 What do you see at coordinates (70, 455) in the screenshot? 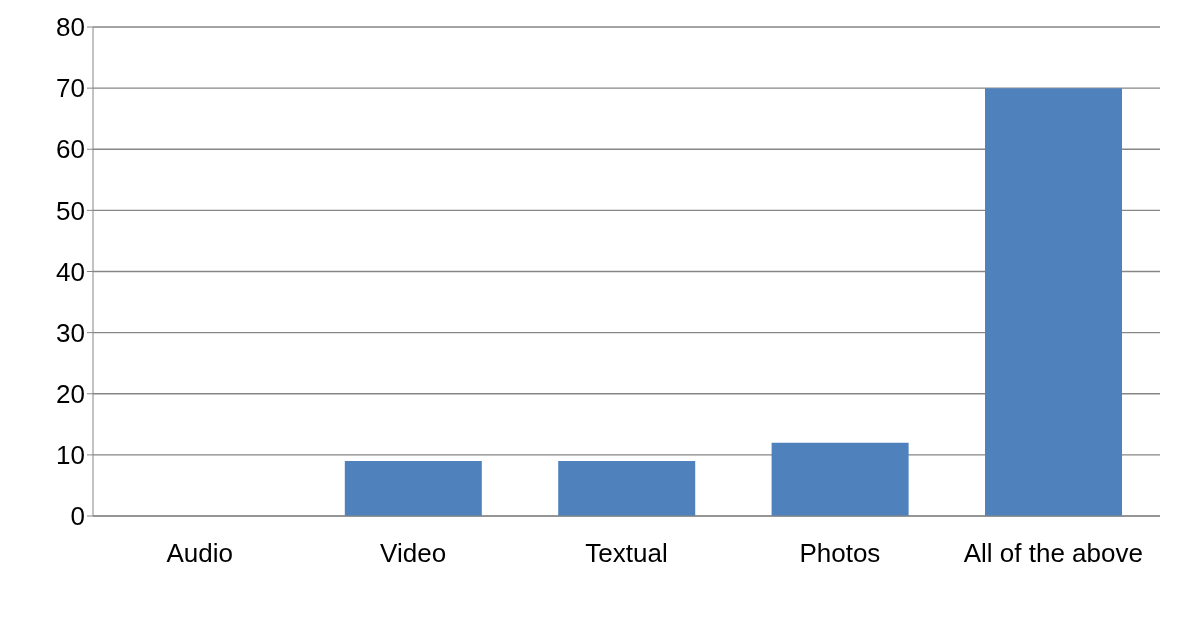
I see `y-tick-label: 10` at bounding box center [70, 455].